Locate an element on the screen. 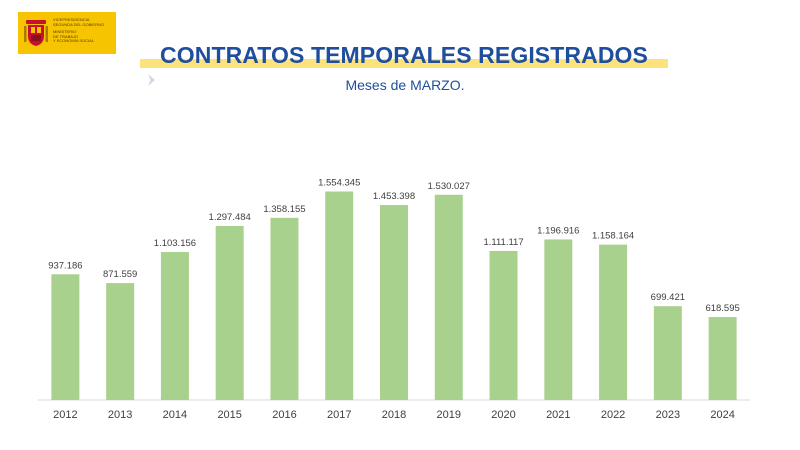 This screenshot has height=450, width=800. data-label-2023: 699.421 is located at coordinates (668, 297).